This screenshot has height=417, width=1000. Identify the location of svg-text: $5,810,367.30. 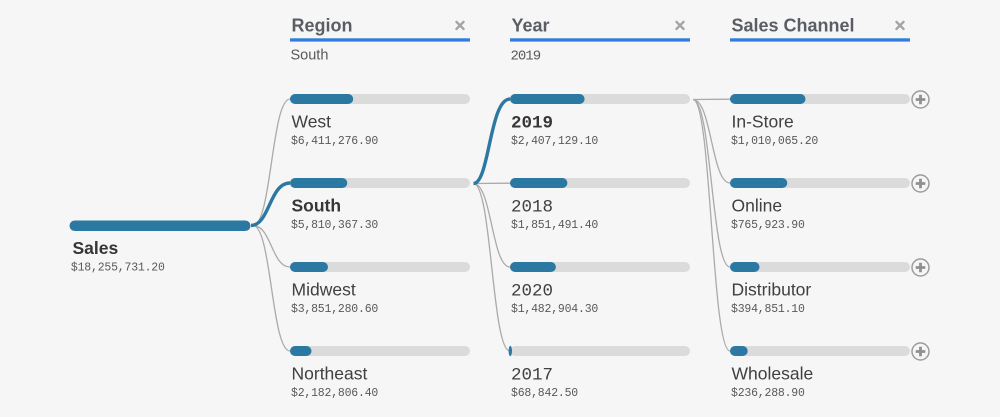
(334, 225).